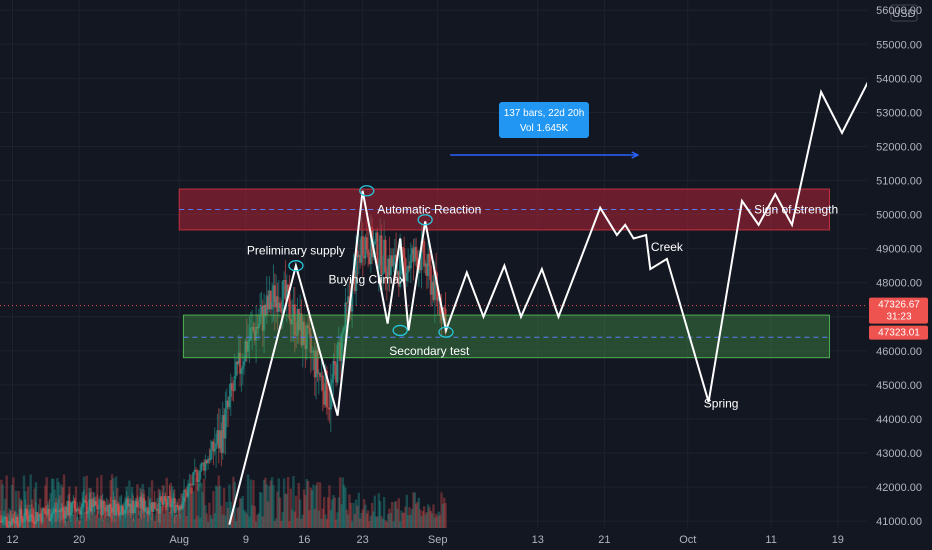  I want to click on current-price-tag, so click(898, 332).